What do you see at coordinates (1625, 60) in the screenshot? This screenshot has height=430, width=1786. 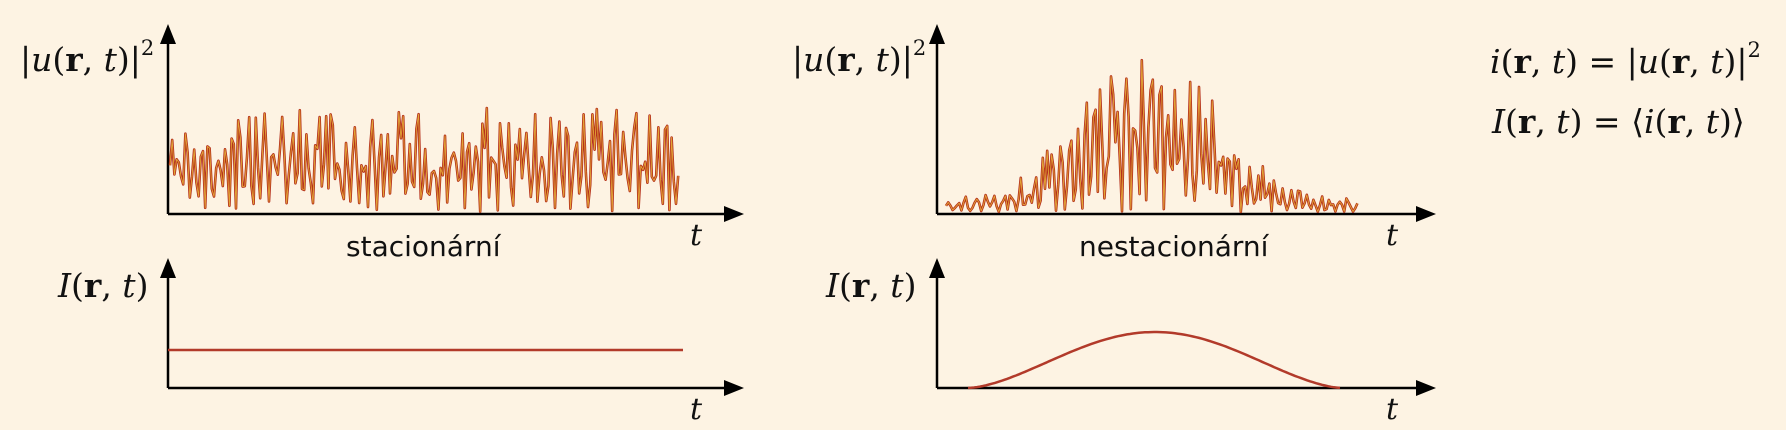 I see `equation-instantaneous-intensity: i(r, t) = |u(r, t)|2` at bounding box center [1625, 60].